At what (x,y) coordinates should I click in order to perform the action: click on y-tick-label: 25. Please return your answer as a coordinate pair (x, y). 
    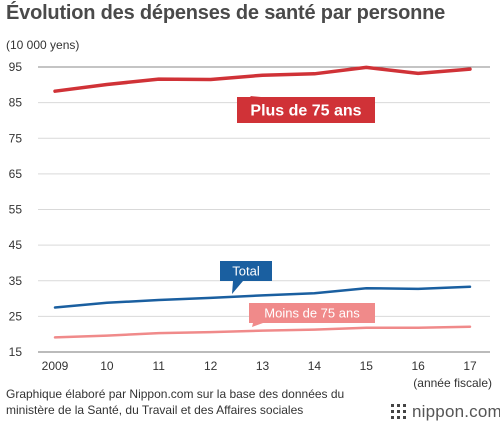
    Looking at the image, I should click on (16, 316).